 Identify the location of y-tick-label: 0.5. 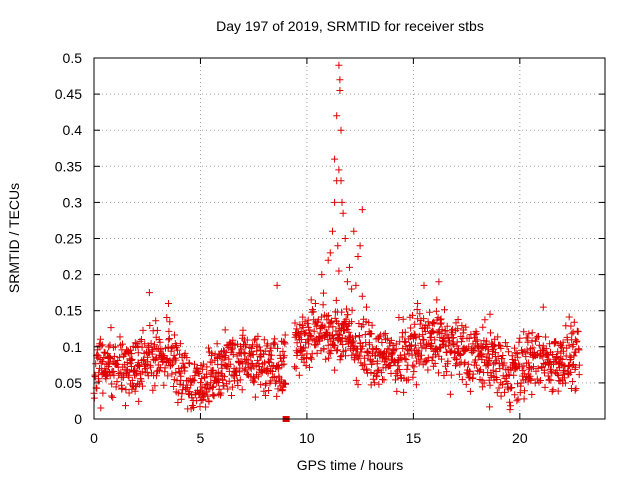
(73, 58).